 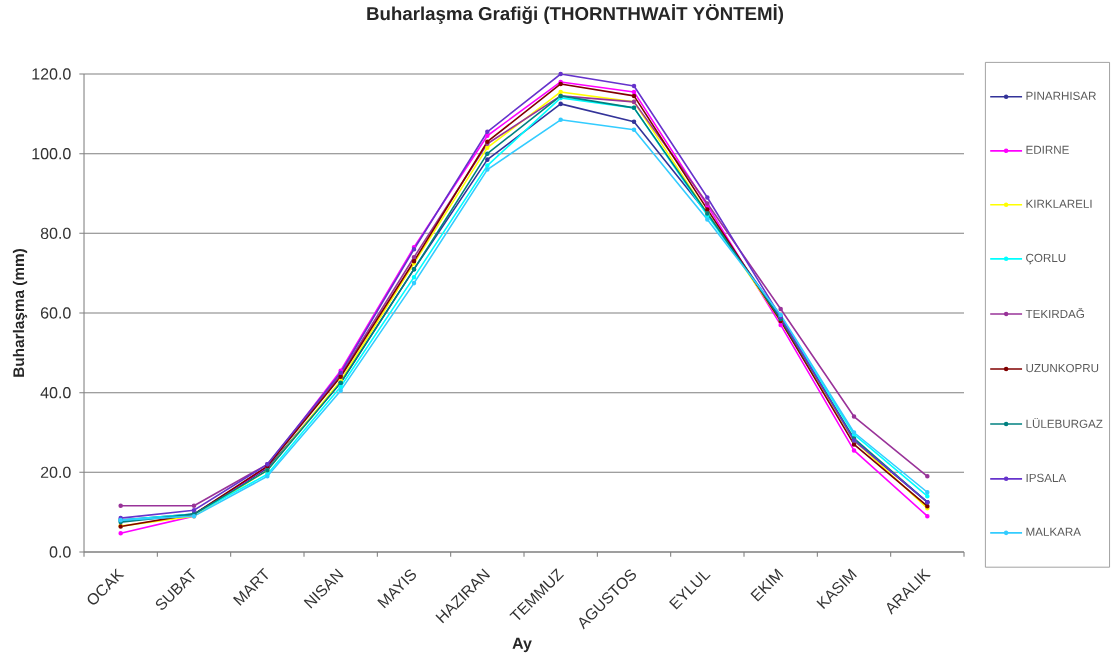 What do you see at coordinates (51, 154) in the screenshot?
I see `y-tick-label: 100.0` at bounding box center [51, 154].